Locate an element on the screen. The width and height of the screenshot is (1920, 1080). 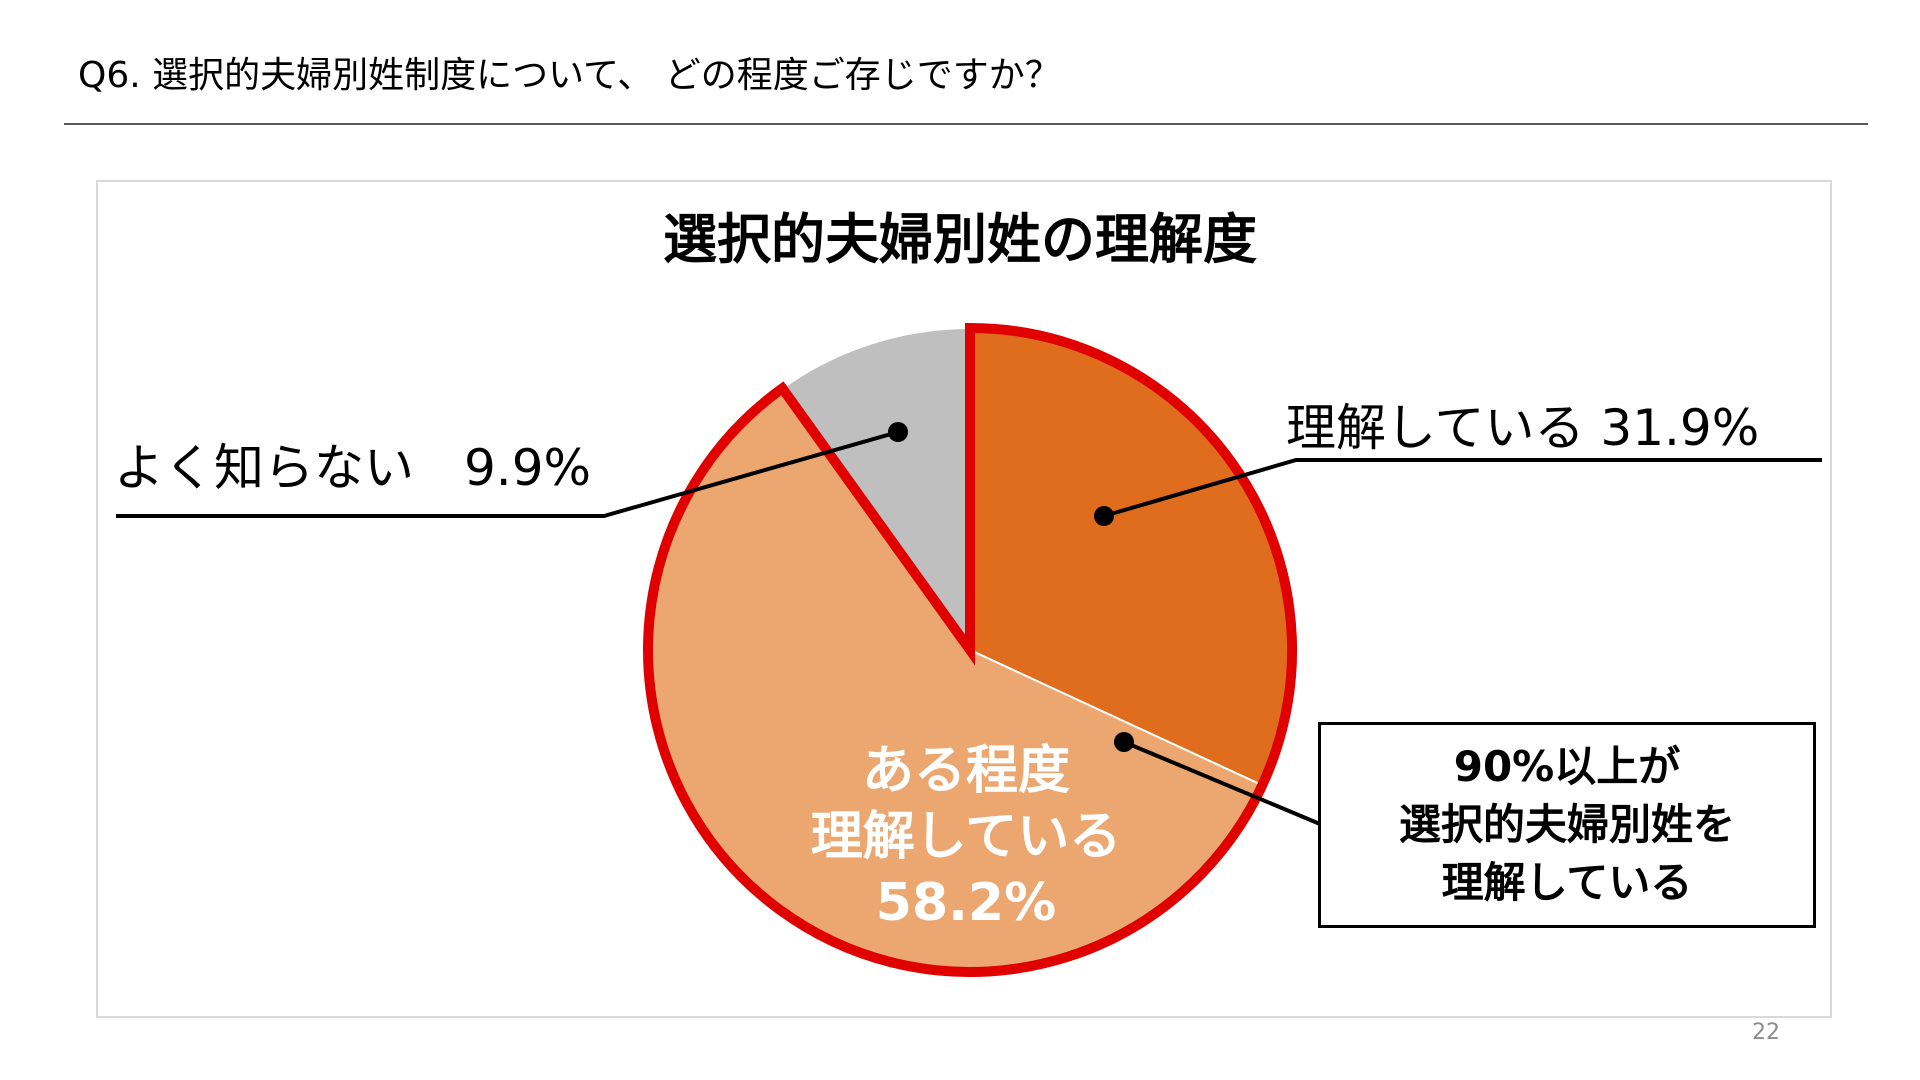
leader-unfamiliar-line is located at coordinates (507, 474).